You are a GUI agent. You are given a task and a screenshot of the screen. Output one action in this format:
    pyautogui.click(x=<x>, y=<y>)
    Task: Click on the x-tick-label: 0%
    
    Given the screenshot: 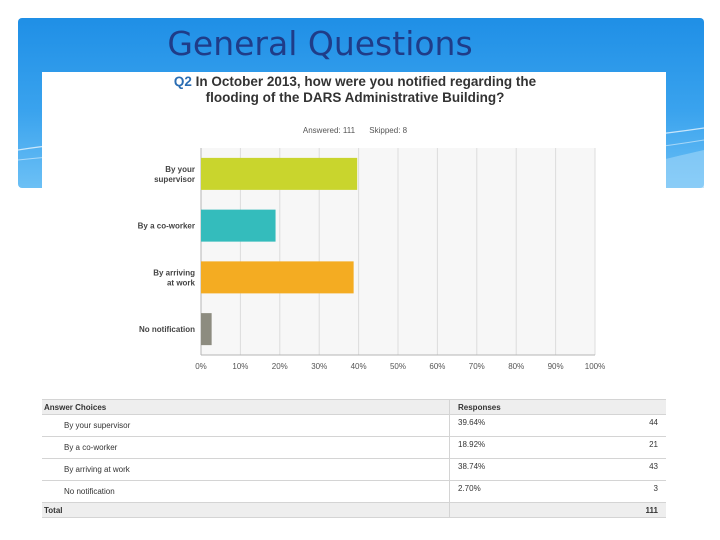 What is the action you would take?
    pyautogui.click(x=201, y=366)
    